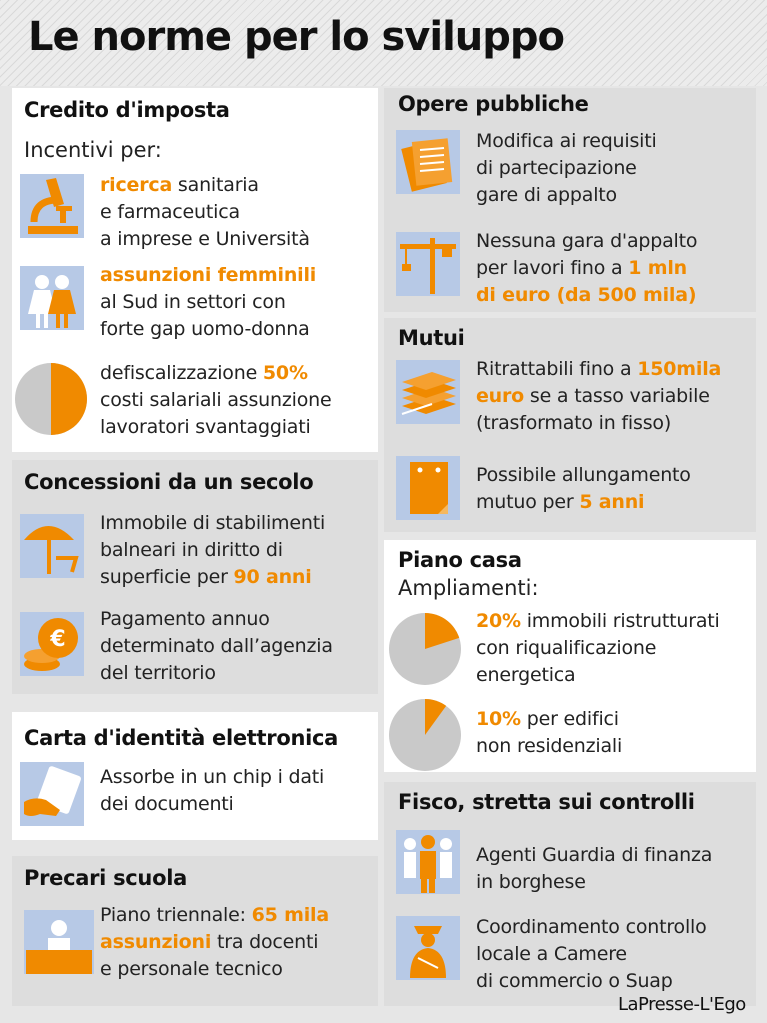 The height and width of the screenshot is (1023, 767). Describe the element at coordinates (205, 427) in the screenshot. I see `text-line: lavoratori svantaggiati` at that location.